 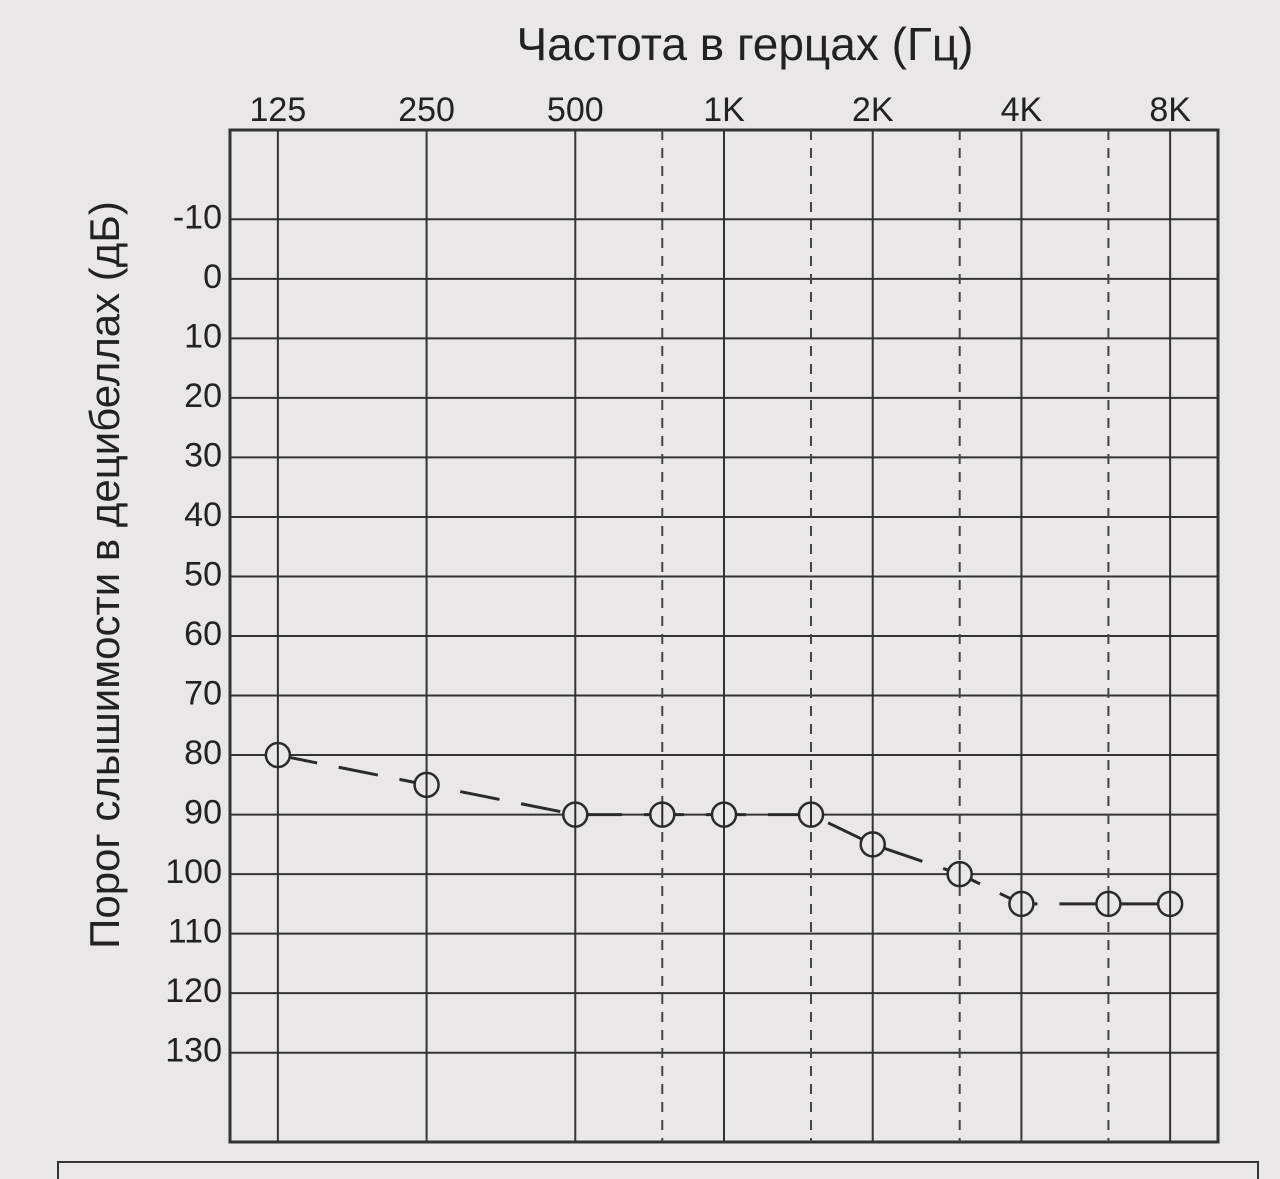 I want to click on y-tick-label: -10, so click(x=197, y=217).